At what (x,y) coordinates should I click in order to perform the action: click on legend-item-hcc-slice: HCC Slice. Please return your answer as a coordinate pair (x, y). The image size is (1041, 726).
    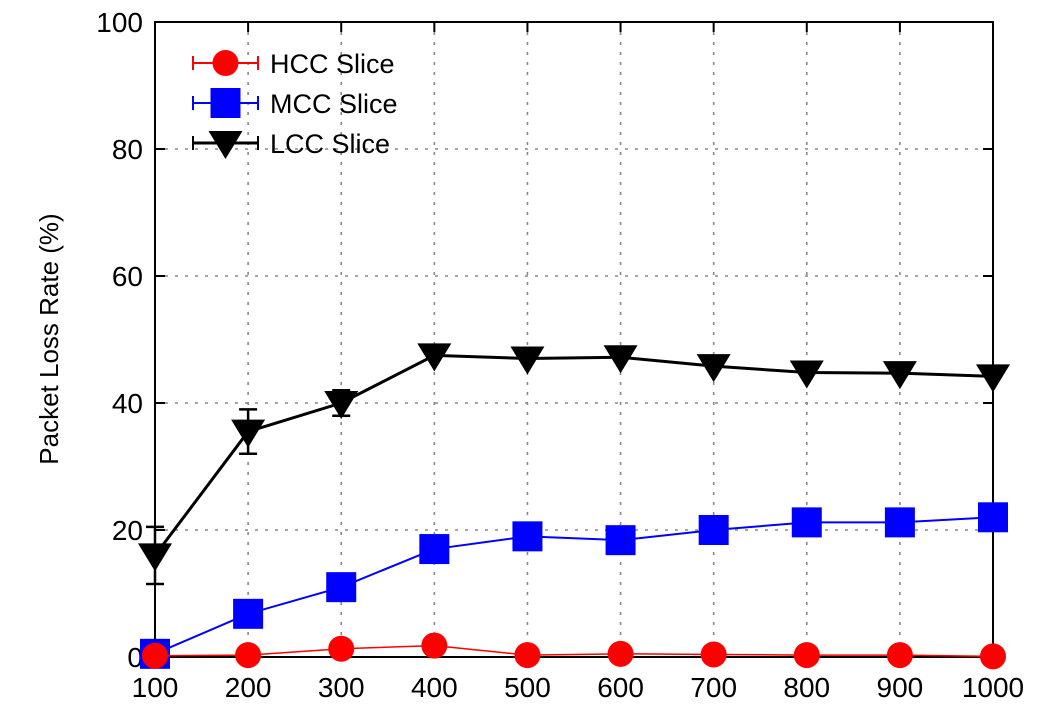
    Looking at the image, I should click on (293, 64).